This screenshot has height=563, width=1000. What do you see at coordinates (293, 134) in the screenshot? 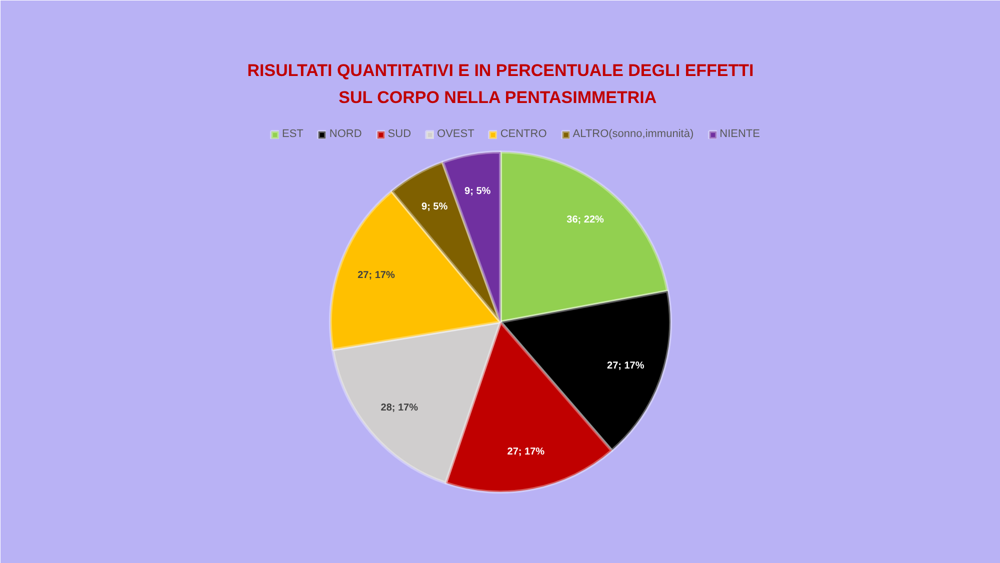
I see `legend-label: EST` at bounding box center [293, 134].